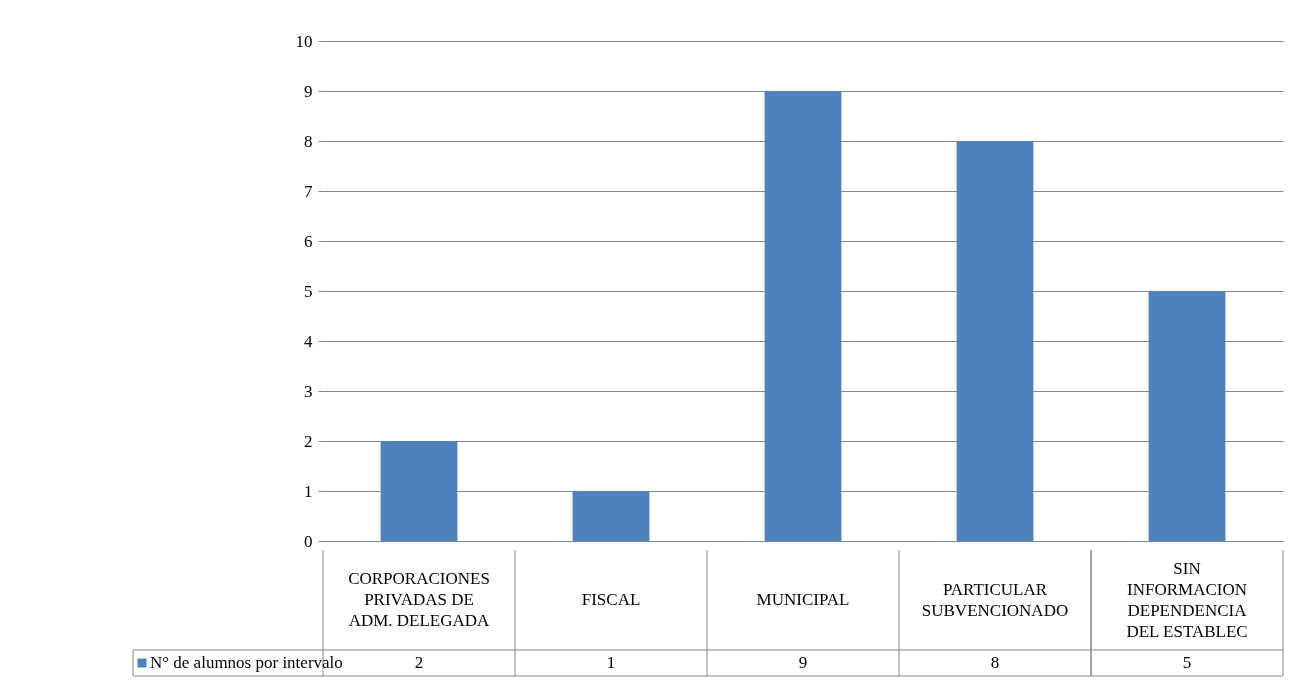 This screenshot has height=689, width=1309. What do you see at coordinates (611, 599) in the screenshot?
I see `x-tick-label: FISCAL` at bounding box center [611, 599].